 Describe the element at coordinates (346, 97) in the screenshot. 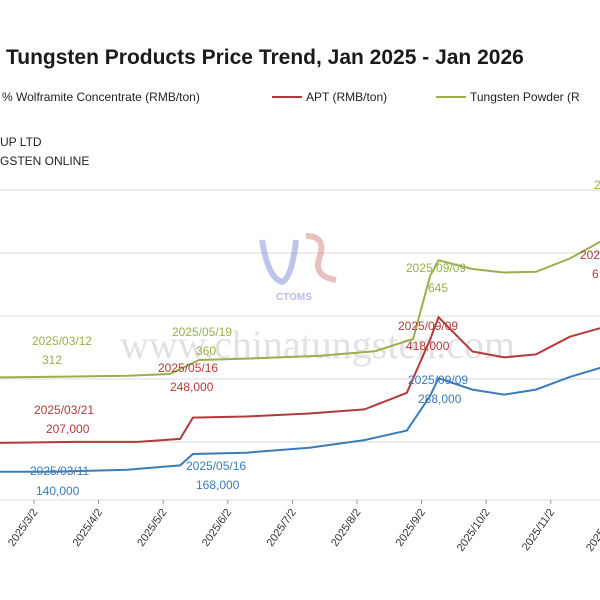

I see `legend-label-1: APT (RMB/ton)` at that location.